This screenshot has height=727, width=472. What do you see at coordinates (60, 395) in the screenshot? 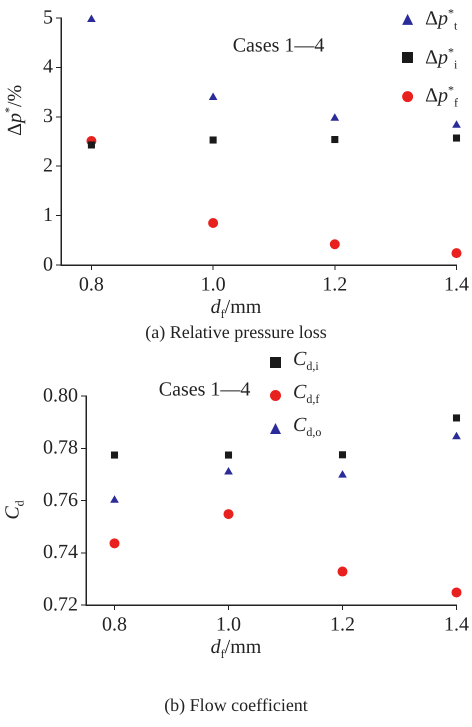
I see `y-tick-label: 0.80` at bounding box center [60, 395].